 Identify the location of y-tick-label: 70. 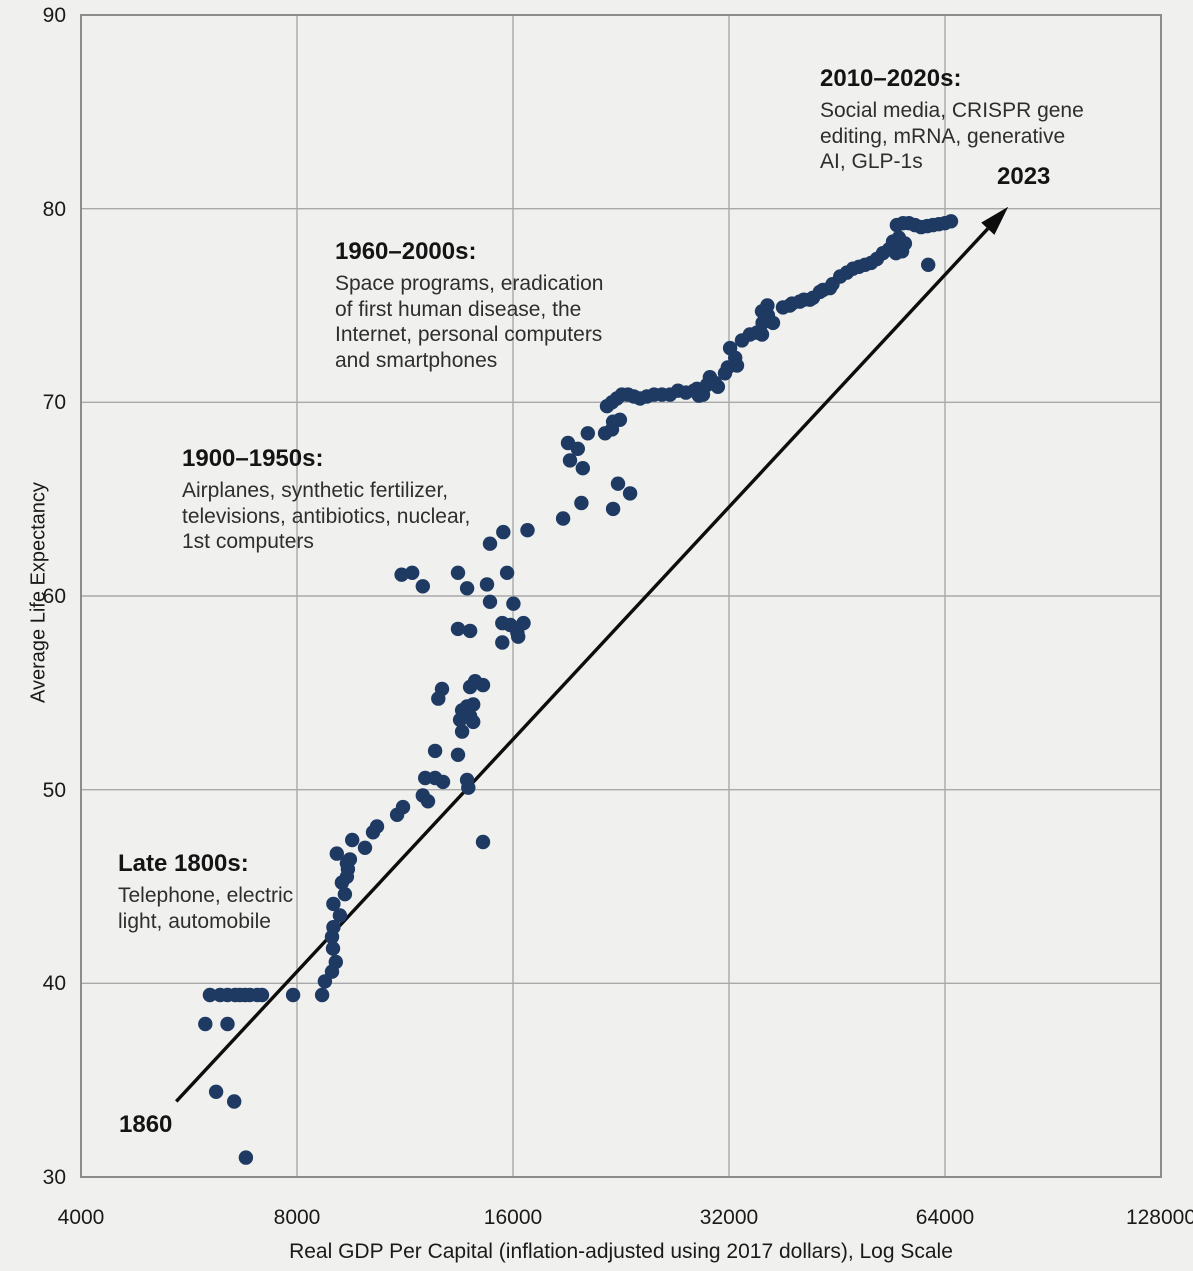
(54, 403).